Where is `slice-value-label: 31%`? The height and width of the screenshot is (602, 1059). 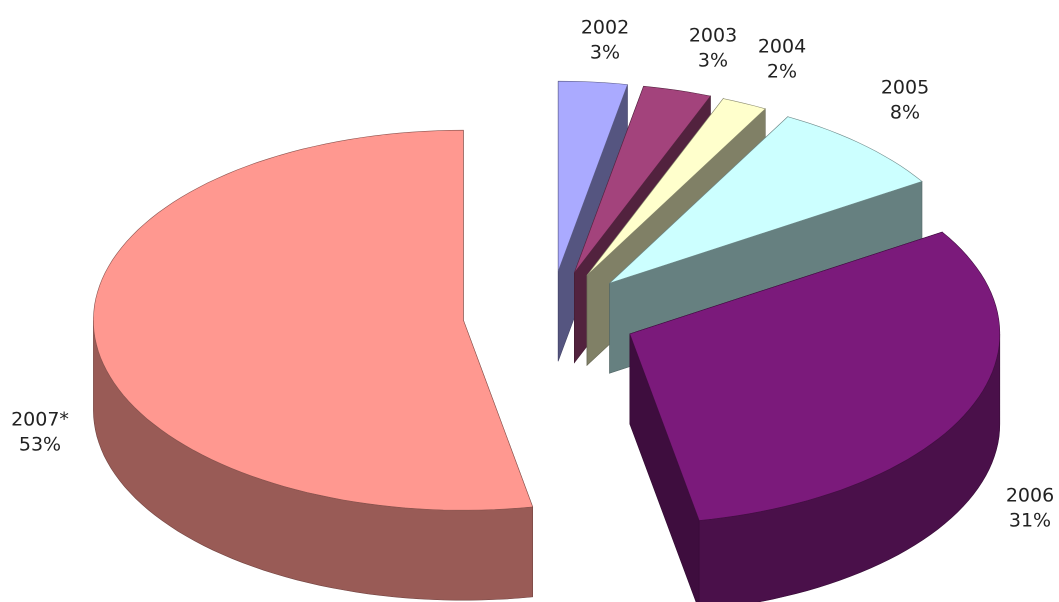
slice-value-label: 31% is located at coordinates (1030, 521).